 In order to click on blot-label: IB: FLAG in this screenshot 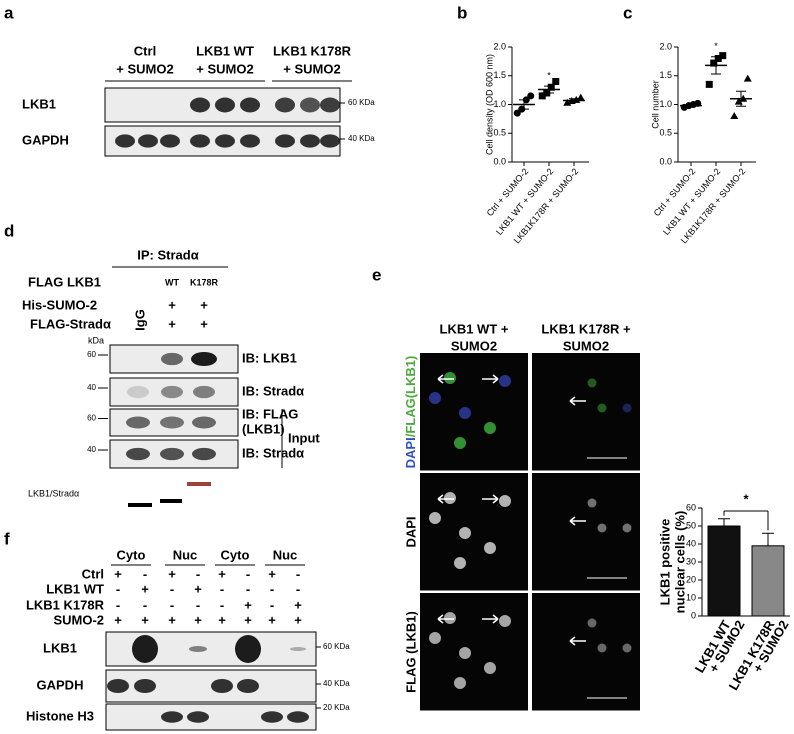, I will do `click(270, 413)`.